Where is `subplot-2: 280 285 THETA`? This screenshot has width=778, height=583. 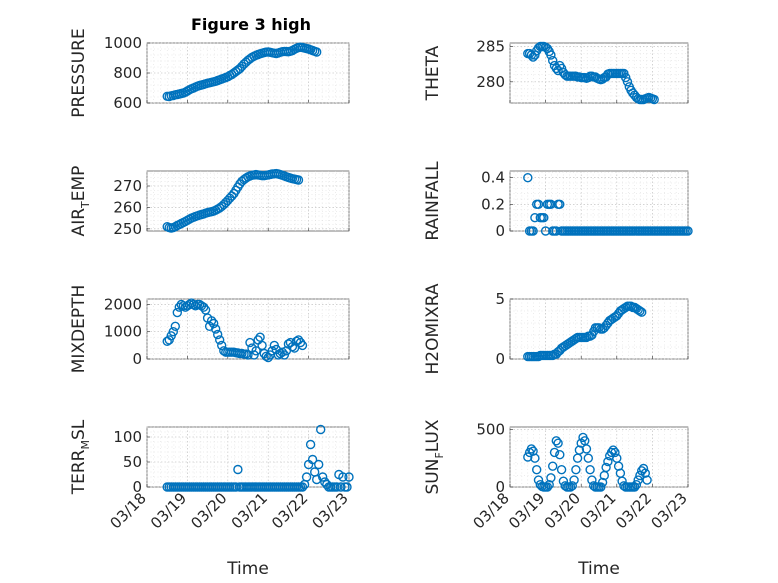 subplot-2: 280 285 THETA is located at coordinates (556, 71).